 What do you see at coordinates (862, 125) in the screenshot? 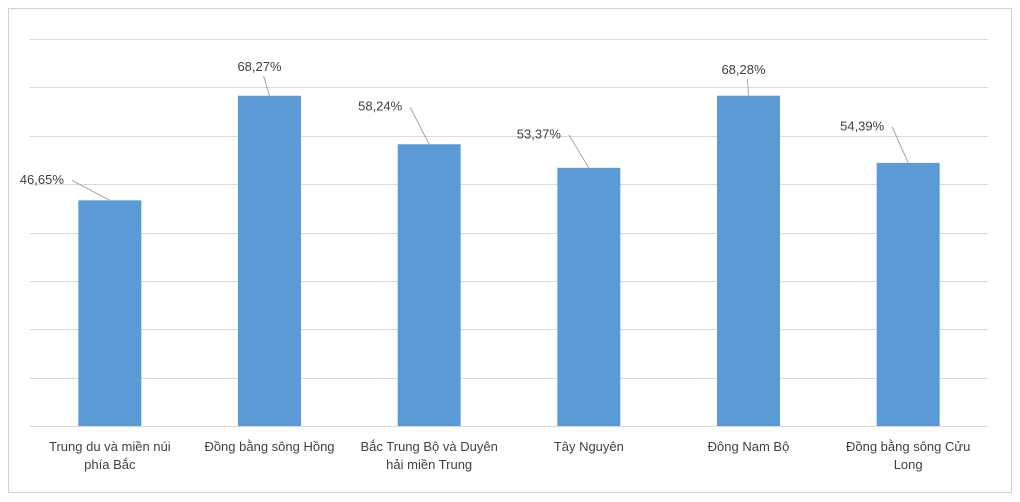
I see `data-label: 54,39%` at bounding box center [862, 125].